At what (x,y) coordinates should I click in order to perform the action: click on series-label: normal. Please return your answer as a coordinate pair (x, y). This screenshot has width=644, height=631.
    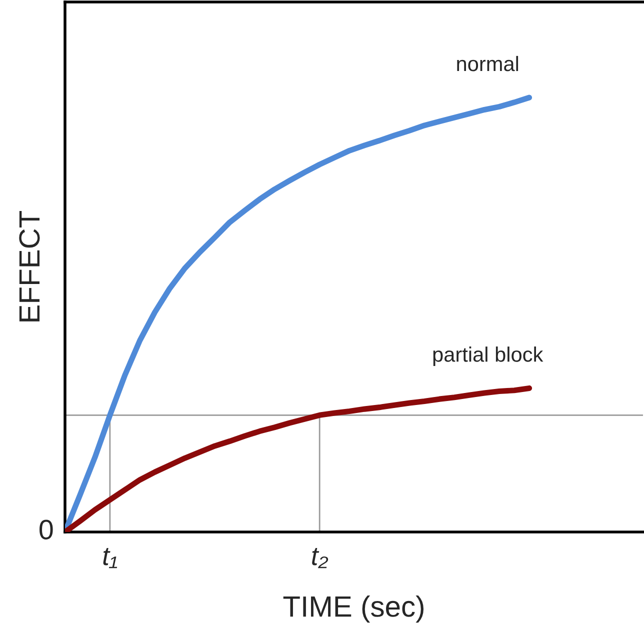
    Looking at the image, I should click on (487, 64).